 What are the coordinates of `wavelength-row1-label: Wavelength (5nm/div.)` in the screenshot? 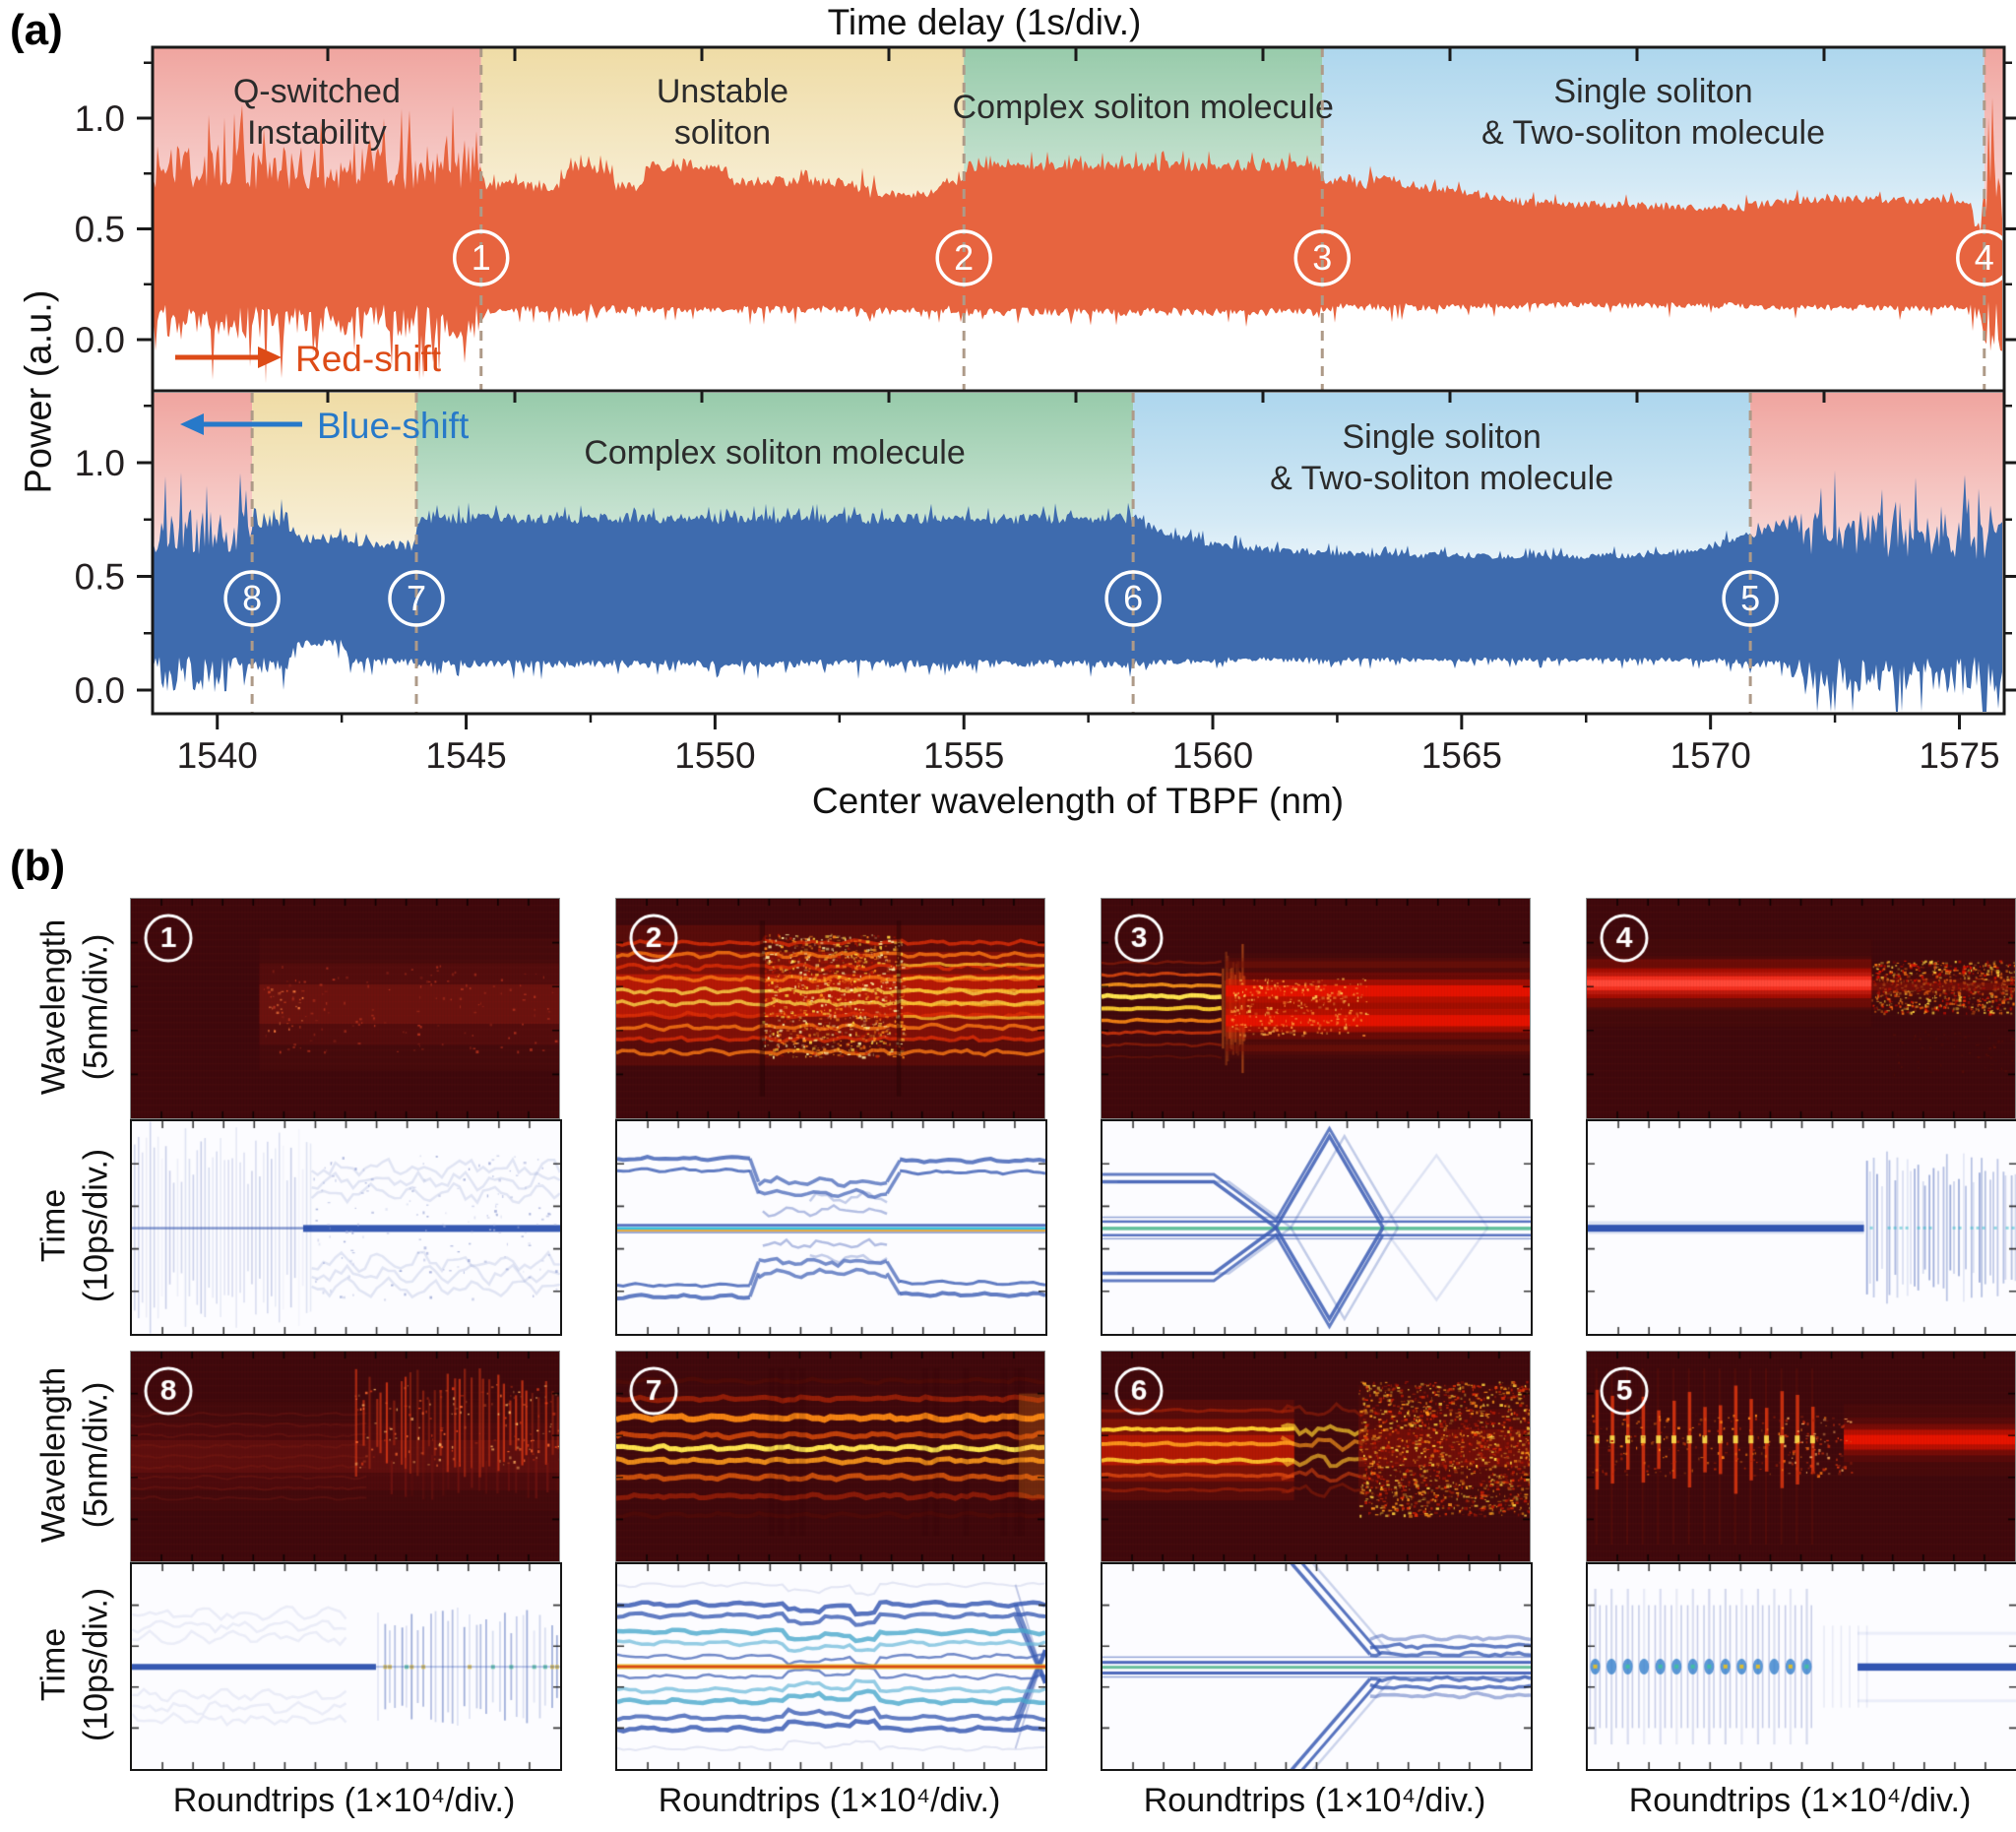 It's located at (74, 1007).